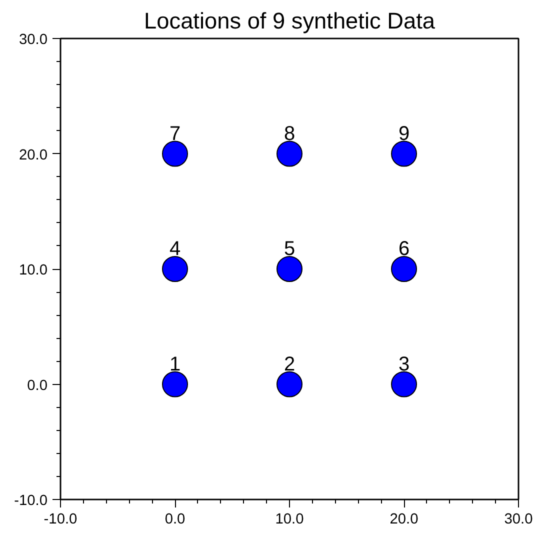 The width and height of the screenshot is (536, 535). Describe the element at coordinates (61, 520) in the screenshot. I see `x-tick-label: -10.0` at that location.